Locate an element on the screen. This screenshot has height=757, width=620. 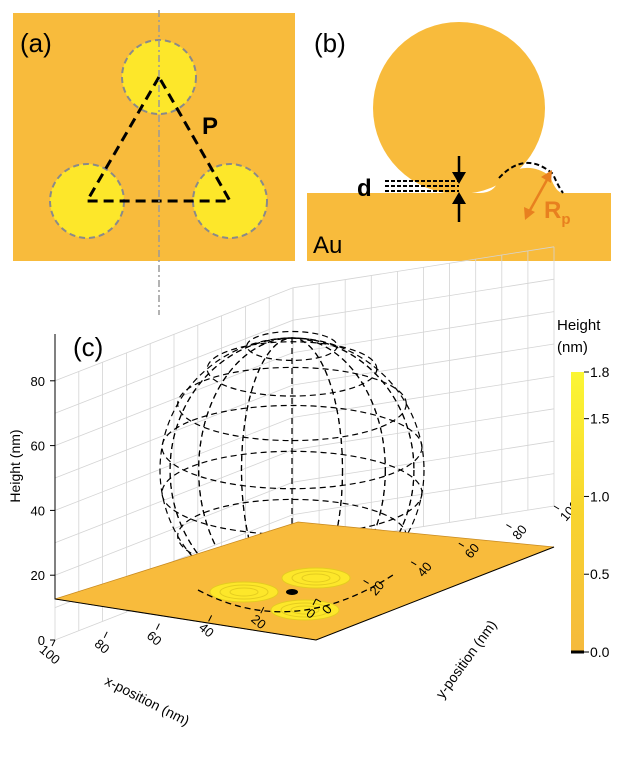
right-particle is located at coordinates (230, 201).